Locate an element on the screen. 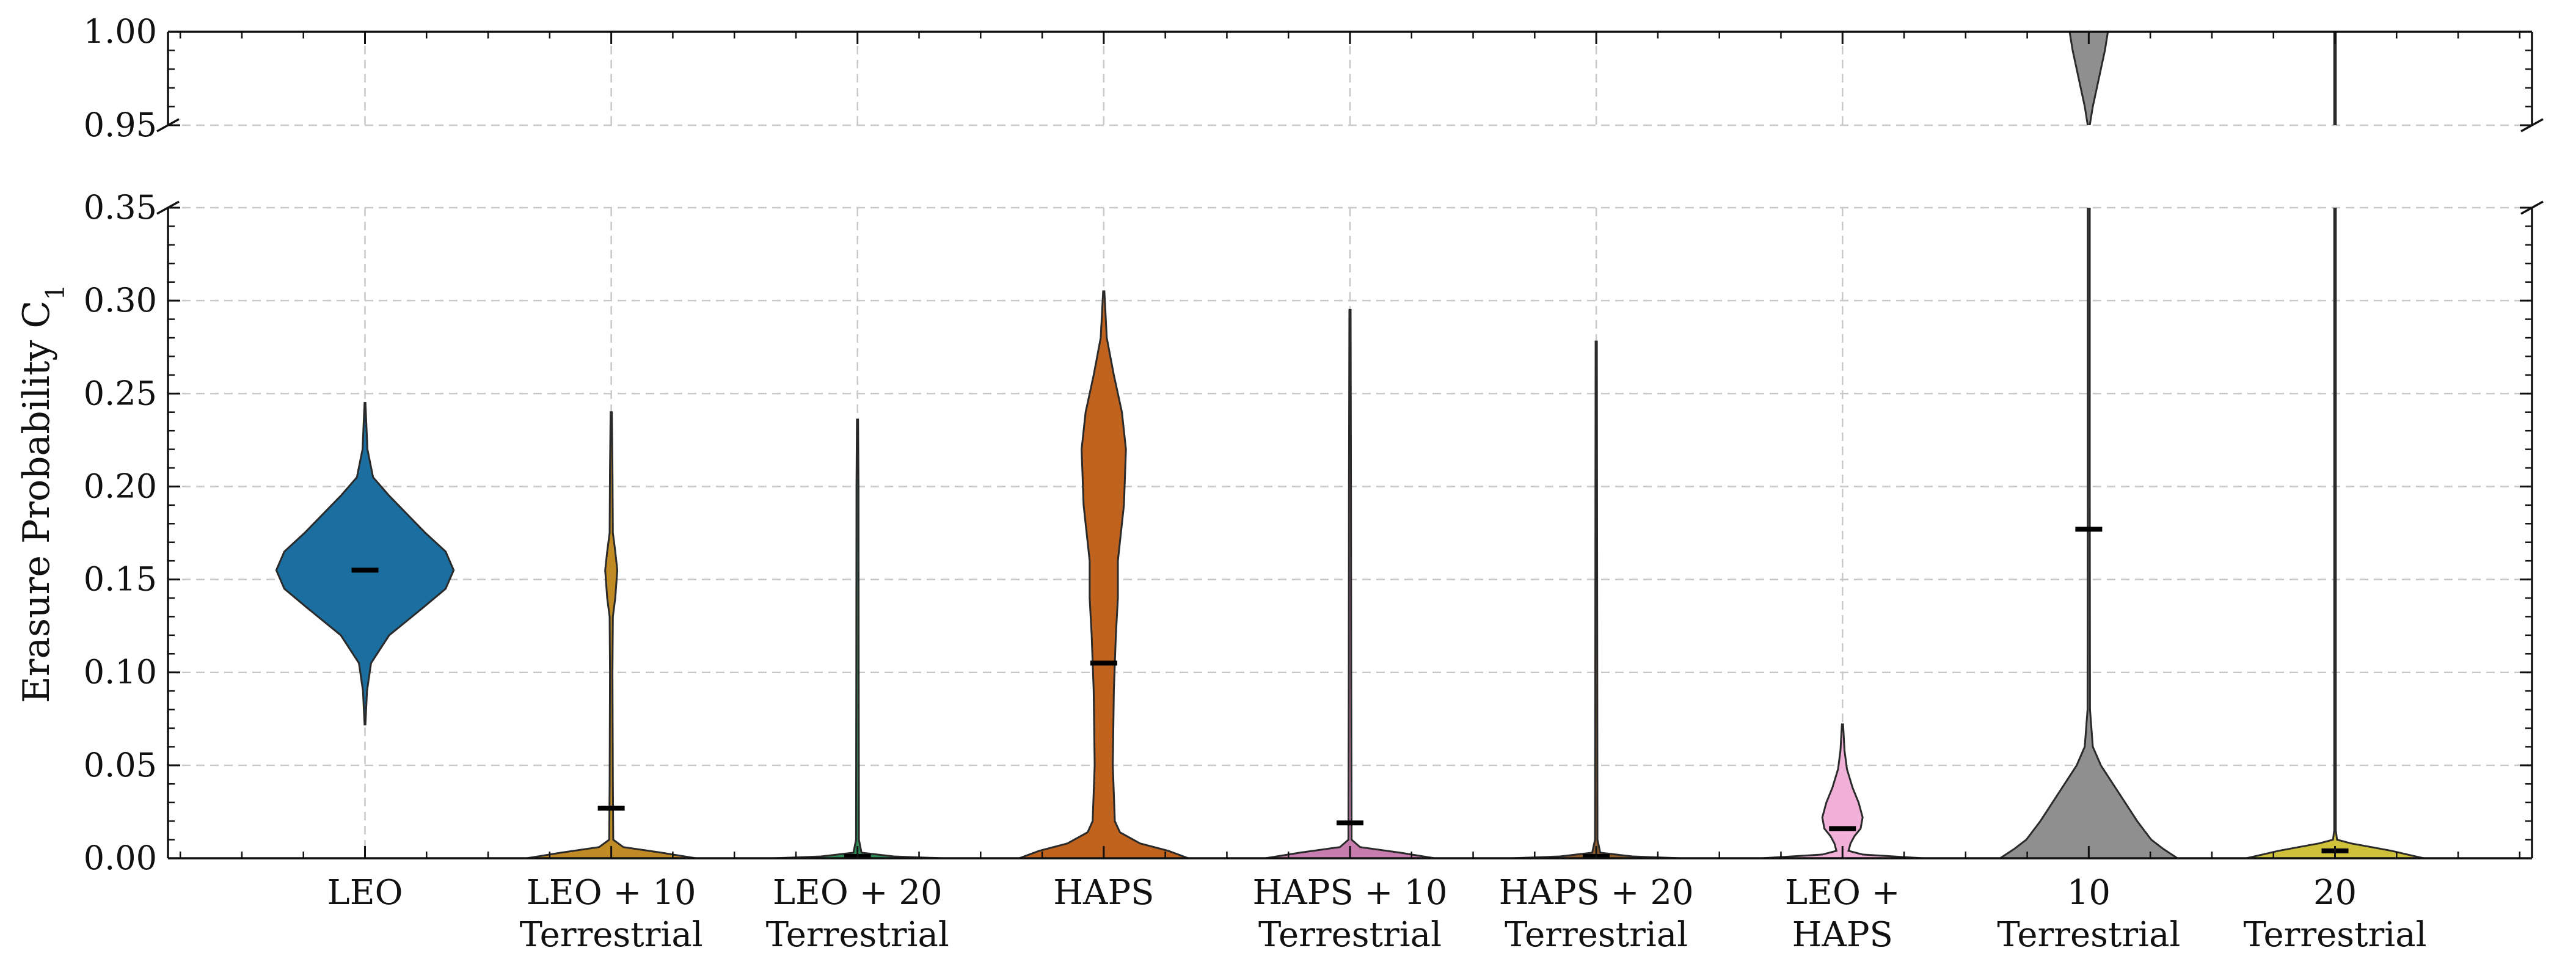 This screenshot has width=2576, height=978. y-tick-label-lower: 0.25 is located at coordinates (120, 393).